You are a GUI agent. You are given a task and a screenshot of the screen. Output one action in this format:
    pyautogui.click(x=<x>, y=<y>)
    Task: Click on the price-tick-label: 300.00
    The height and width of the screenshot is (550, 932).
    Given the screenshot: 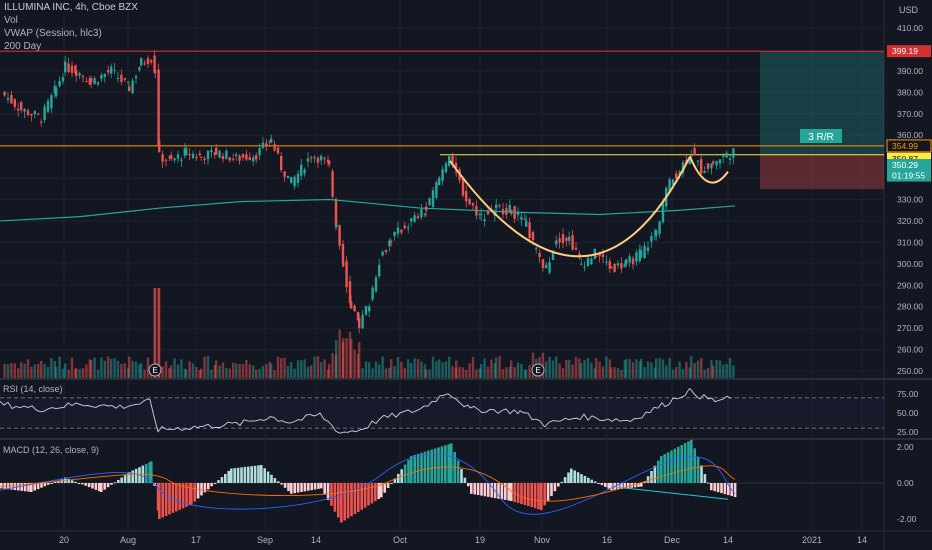 What is the action you would take?
    pyautogui.click(x=910, y=264)
    